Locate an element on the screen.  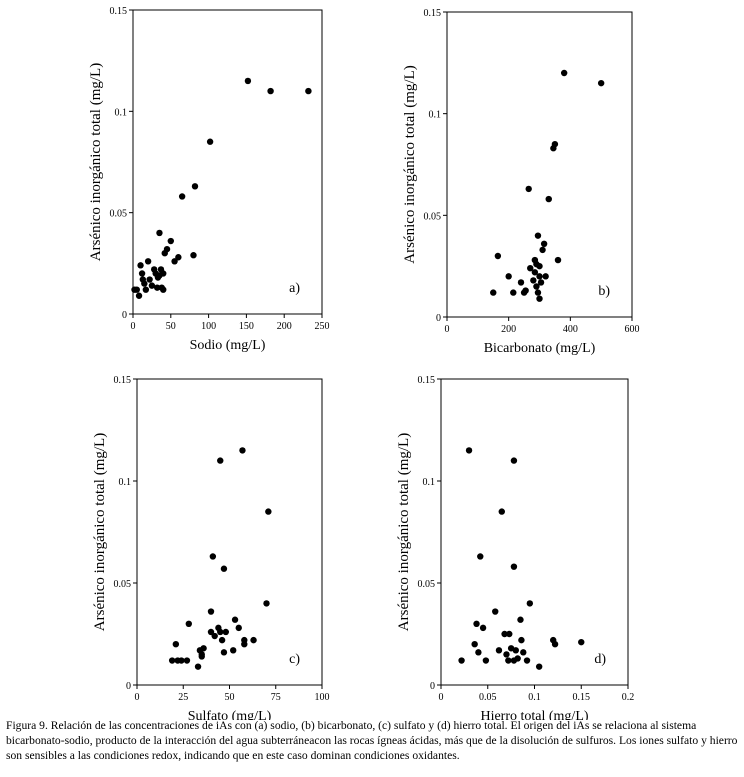
x-tick-label: 250 is located at coordinates (322, 326).